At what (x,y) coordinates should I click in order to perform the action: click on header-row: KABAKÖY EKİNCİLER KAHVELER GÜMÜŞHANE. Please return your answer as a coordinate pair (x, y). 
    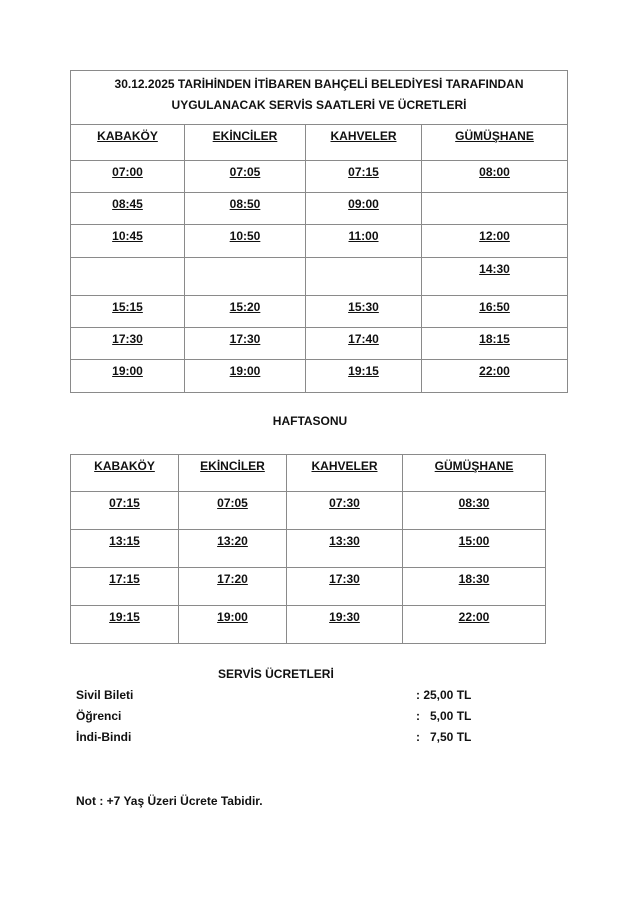
    Looking at the image, I should click on (319, 142).